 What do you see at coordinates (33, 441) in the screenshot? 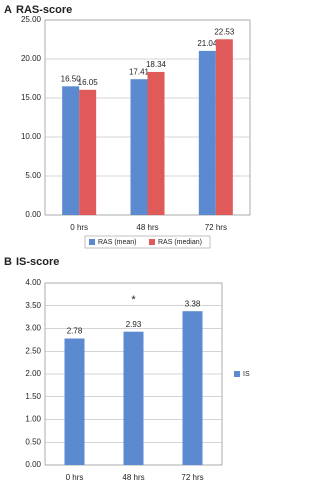
I see `y-tick-label: 0.50` at bounding box center [33, 441].